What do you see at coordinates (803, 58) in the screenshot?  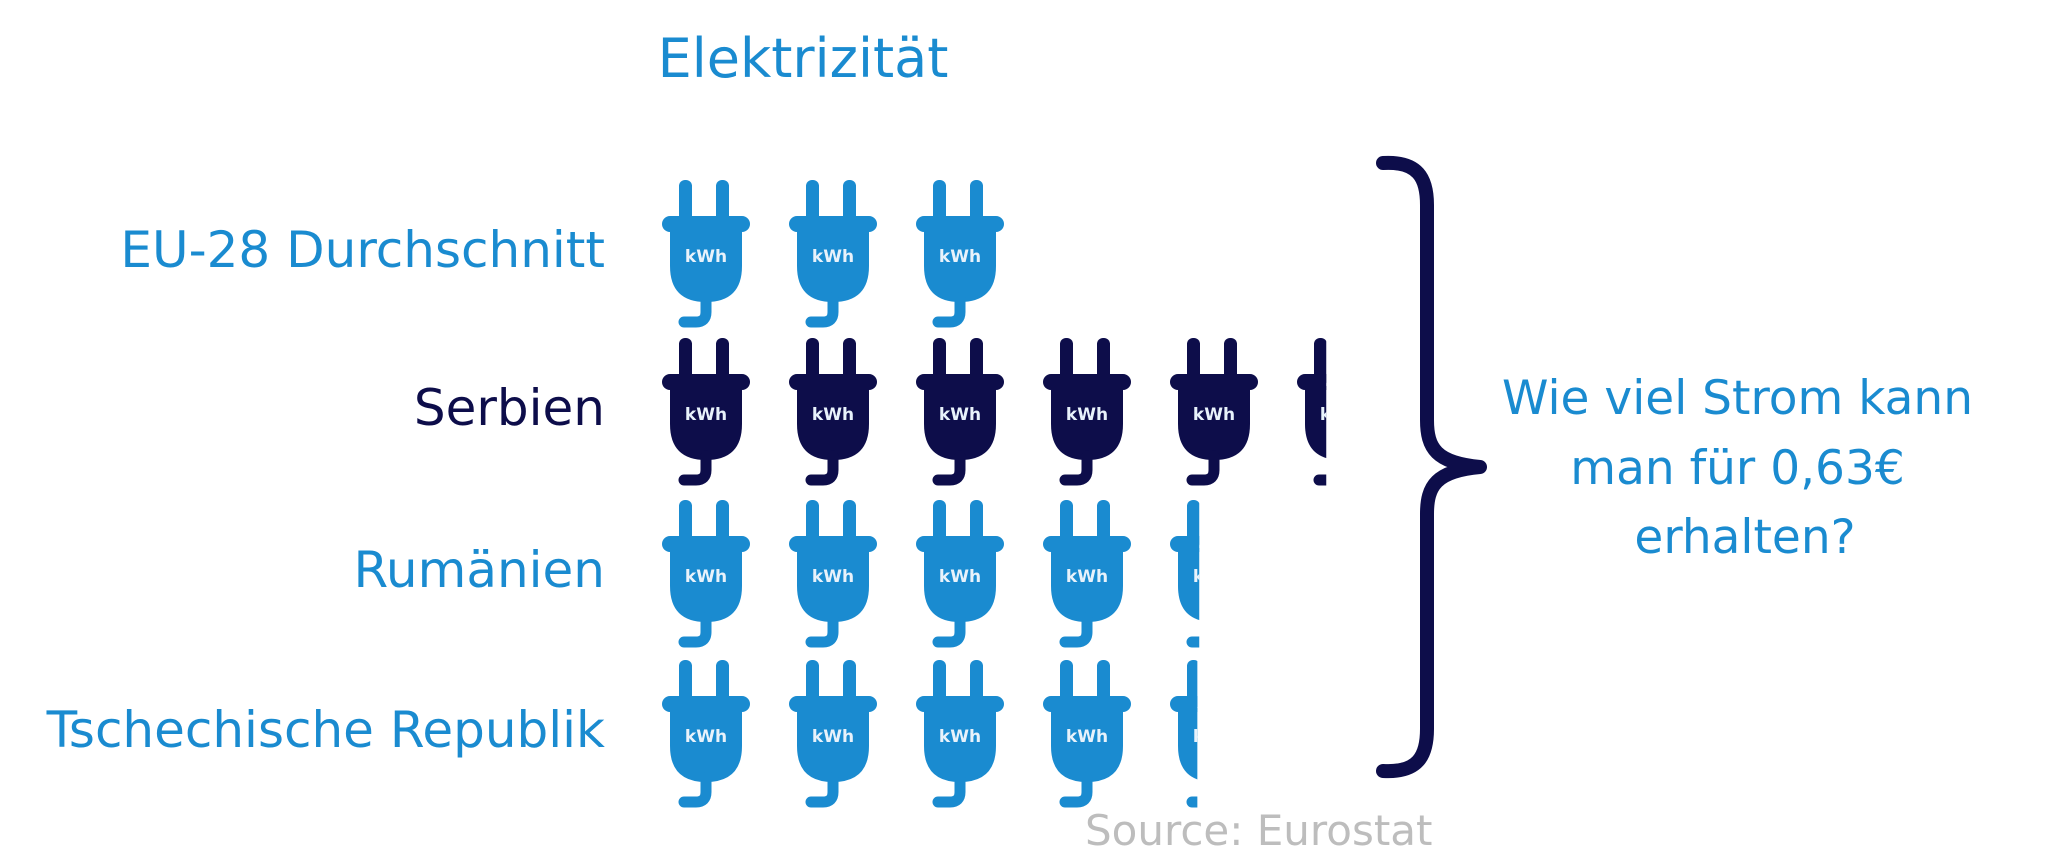 I see `chart-title: Elektrizität` at bounding box center [803, 58].